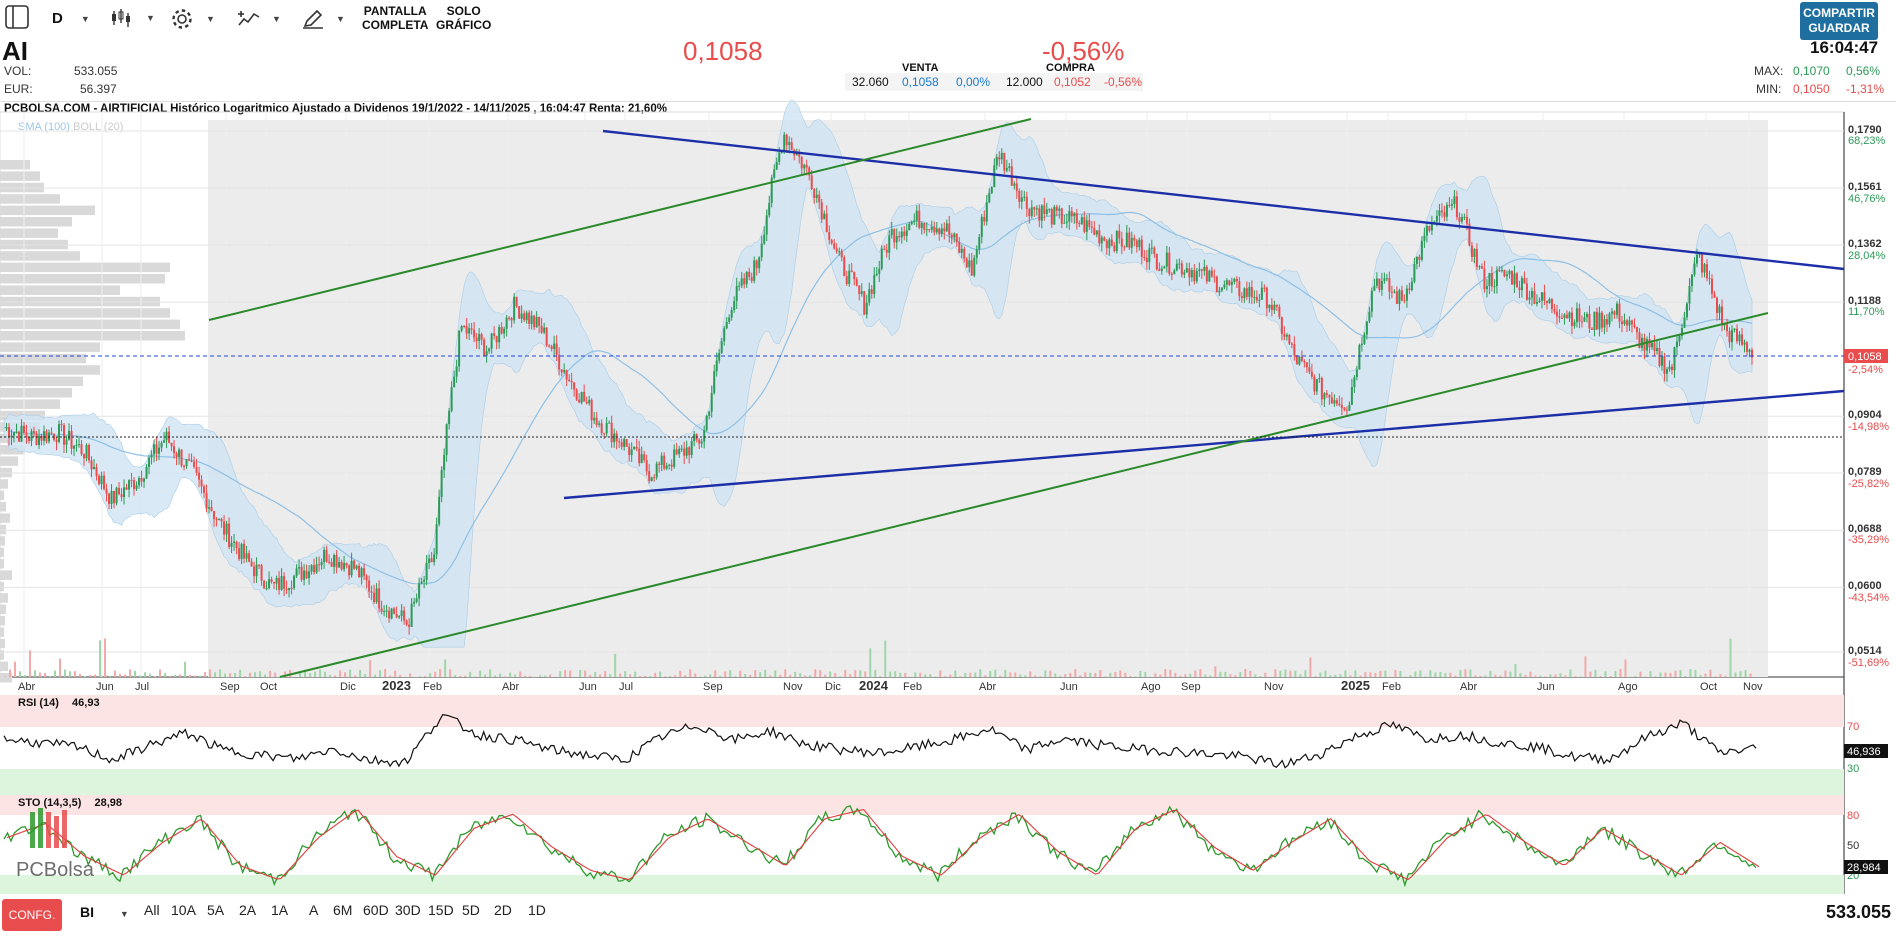  What do you see at coordinates (216, 910) in the screenshot?
I see `range-button-5a: 5A` at bounding box center [216, 910].